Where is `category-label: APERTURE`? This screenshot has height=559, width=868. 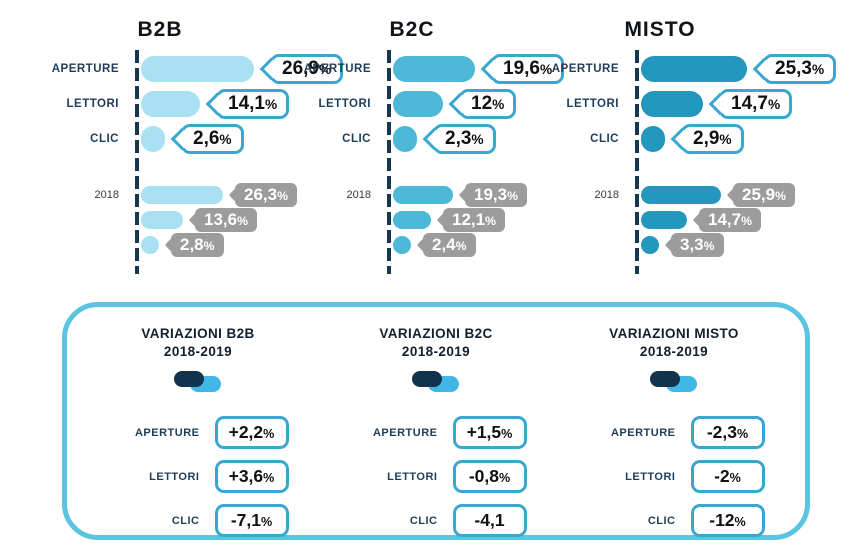
category-label: APERTURE is located at coordinates (85, 69).